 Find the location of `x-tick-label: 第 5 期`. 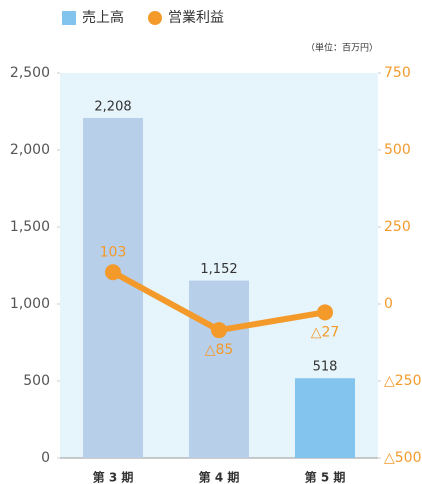

x-tick-label: 第 5 期 is located at coordinates (325, 477).